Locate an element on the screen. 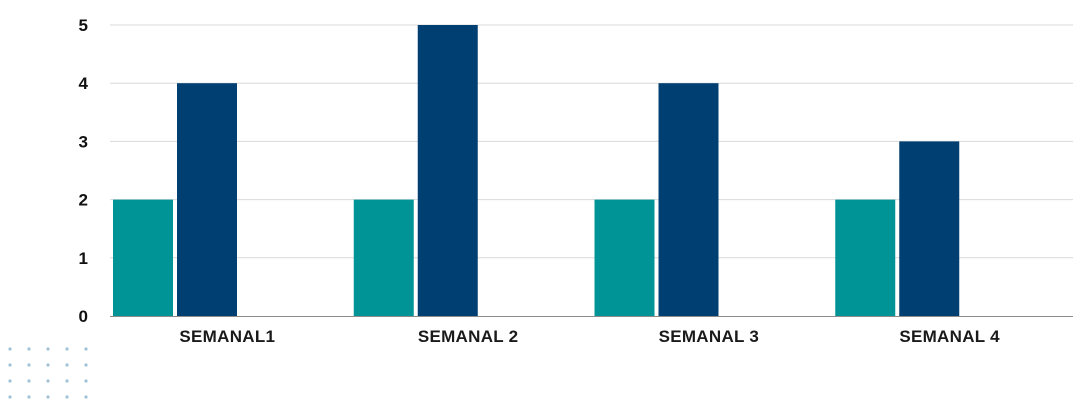 Image resolution: width=1073 pixels, height=399 pixels. y-tick-label: 1 is located at coordinates (83, 258).